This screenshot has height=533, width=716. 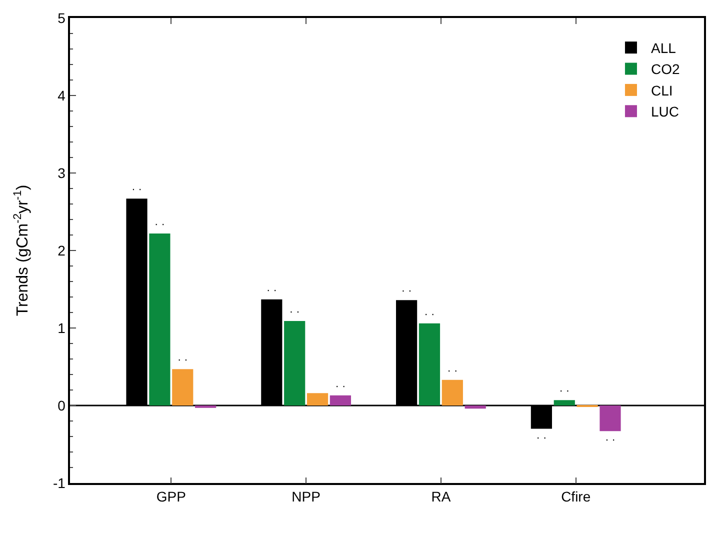 What do you see at coordinates (62, 18) in the screenshot?
I see `y-tick-label: 5` at bounding box center [62, 18].